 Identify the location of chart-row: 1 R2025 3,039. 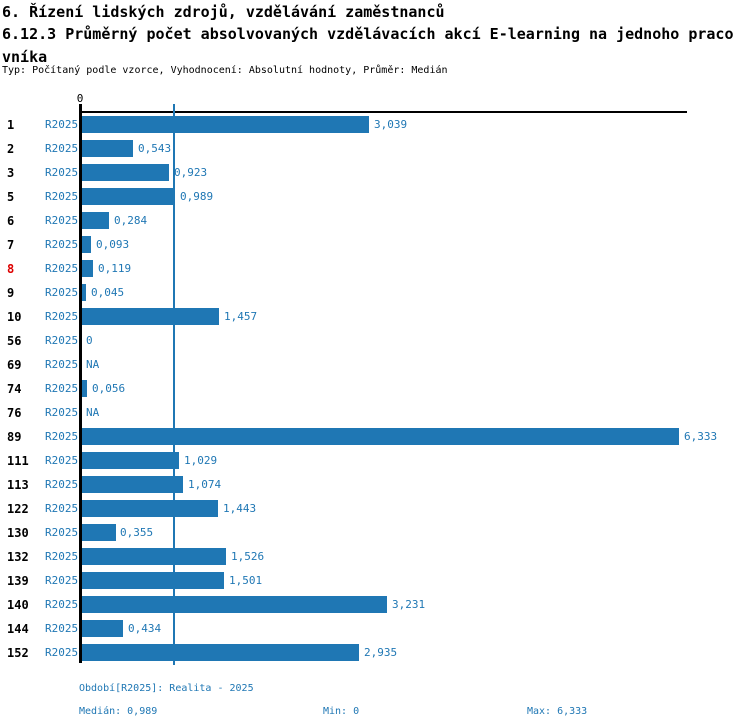
(375, 125).